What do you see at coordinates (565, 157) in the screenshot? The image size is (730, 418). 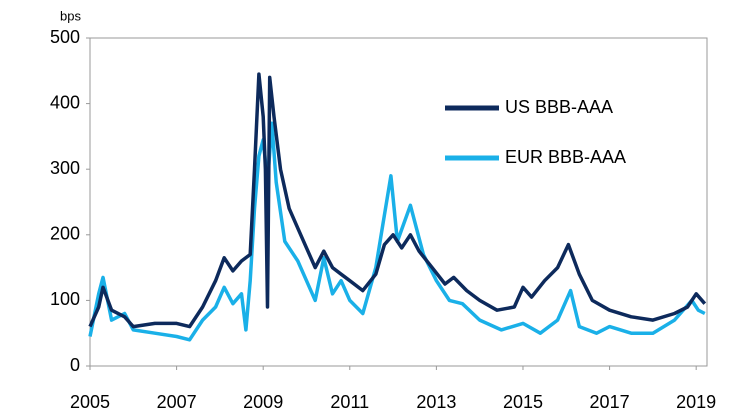 I see `legend-label: EUR BBB-AAA` at bounding box center [565, 157].